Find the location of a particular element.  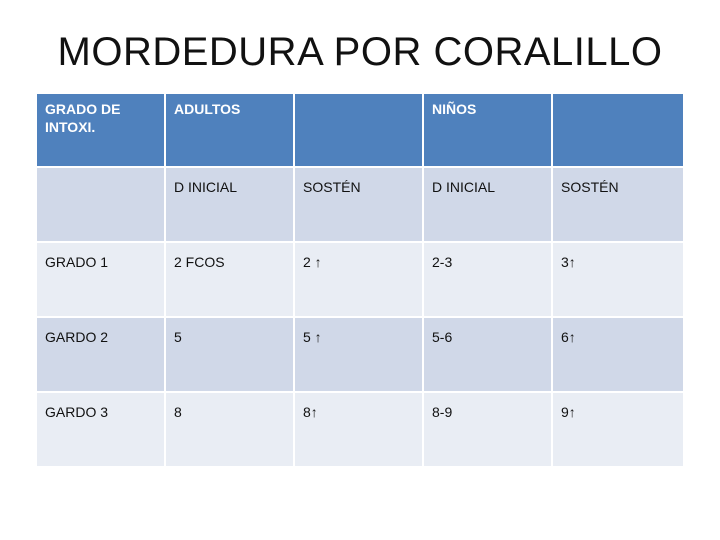

table-cell: 6↑ is located at coordinates (618, 354).